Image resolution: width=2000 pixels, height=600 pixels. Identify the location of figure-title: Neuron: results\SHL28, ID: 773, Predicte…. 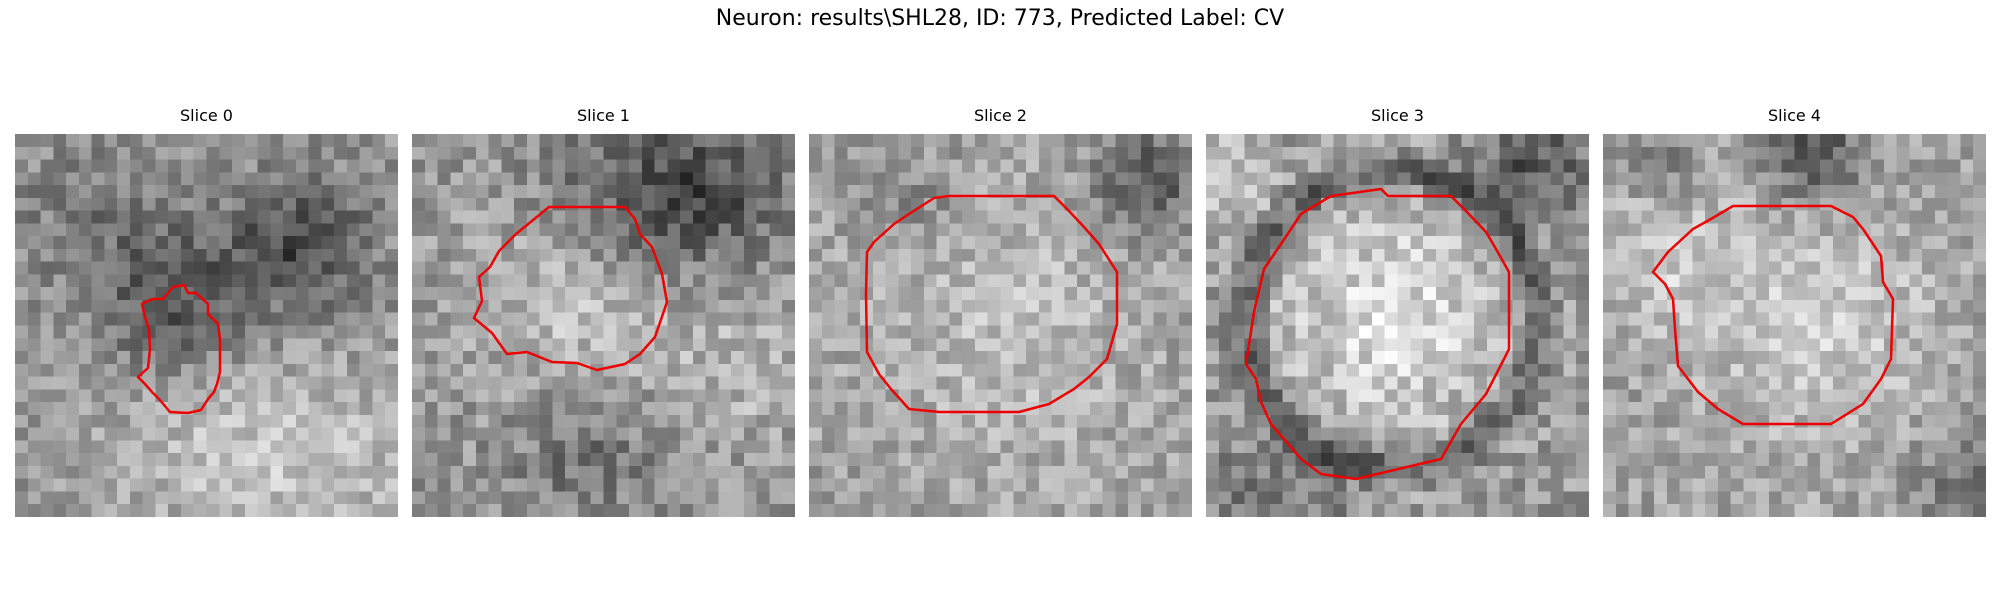
(1000, 18).